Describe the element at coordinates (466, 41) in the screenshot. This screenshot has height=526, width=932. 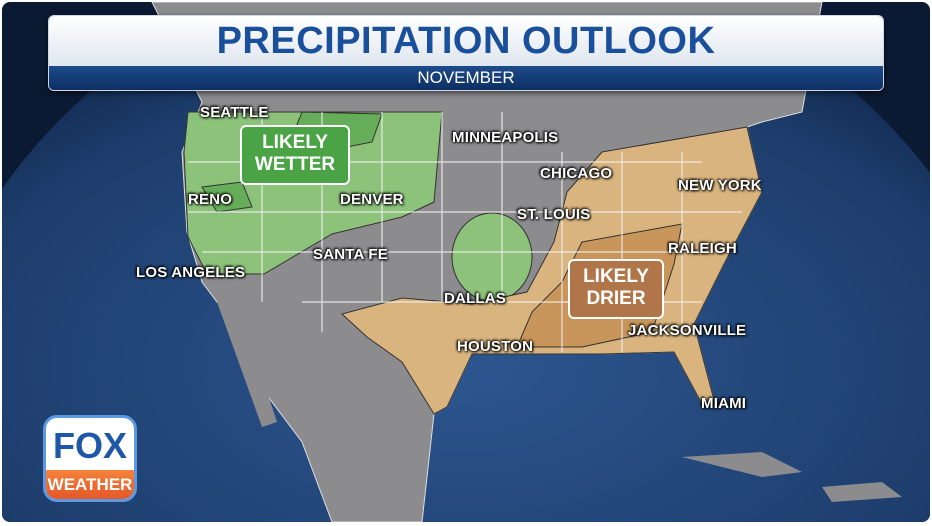
I see `page-title: PRECIPITATION OUTLOOK` at that location.